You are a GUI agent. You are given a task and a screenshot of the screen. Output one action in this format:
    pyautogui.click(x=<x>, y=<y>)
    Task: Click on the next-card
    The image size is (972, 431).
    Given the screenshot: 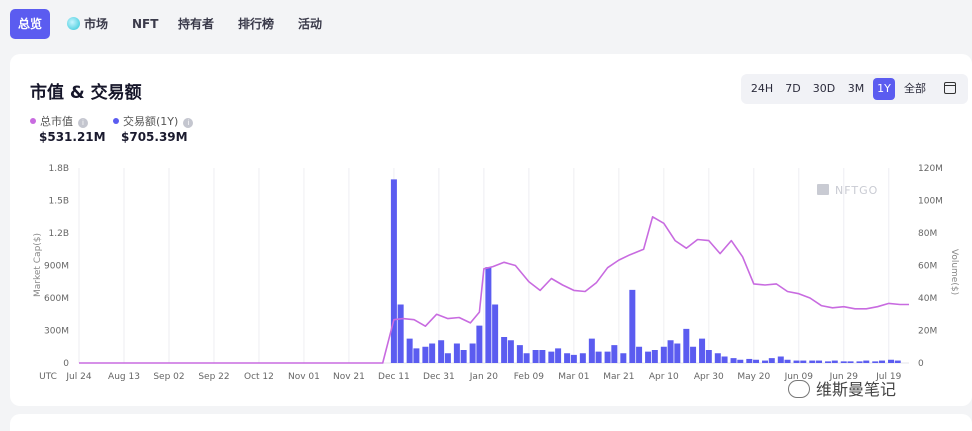 What is the action you would take?
    pyautogui.click(x=491, y=422)
    